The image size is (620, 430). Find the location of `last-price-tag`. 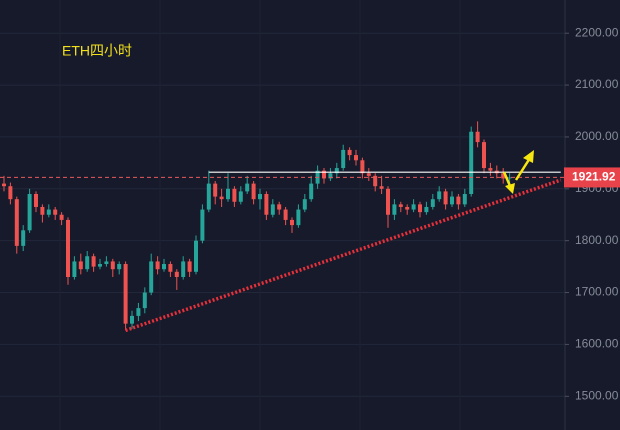

last-price-tag is located at coordinates (592, 177).